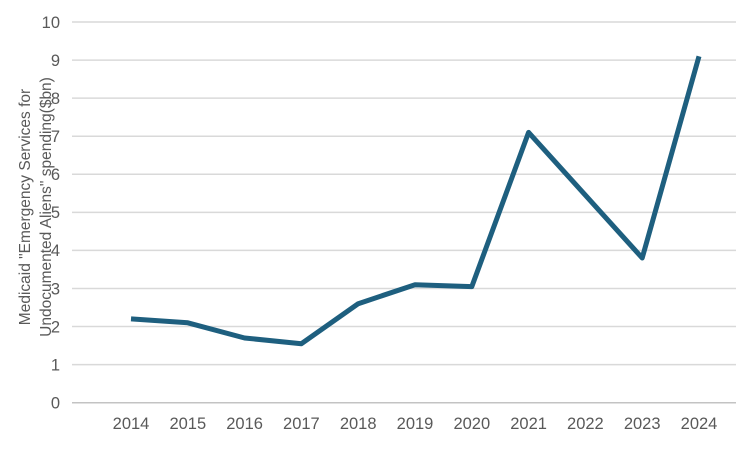 The height and width of the screenshot is (450, 750). Describe the element at coordinates (55, 213) in the screenshot. I see `y-tick-label: 5` at that location.